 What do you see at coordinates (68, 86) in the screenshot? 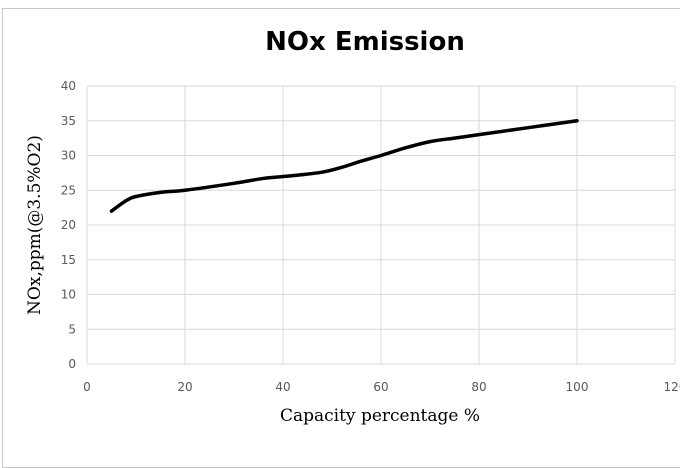
I see `y-tick-label: 40` at bounding box center [68, 86].